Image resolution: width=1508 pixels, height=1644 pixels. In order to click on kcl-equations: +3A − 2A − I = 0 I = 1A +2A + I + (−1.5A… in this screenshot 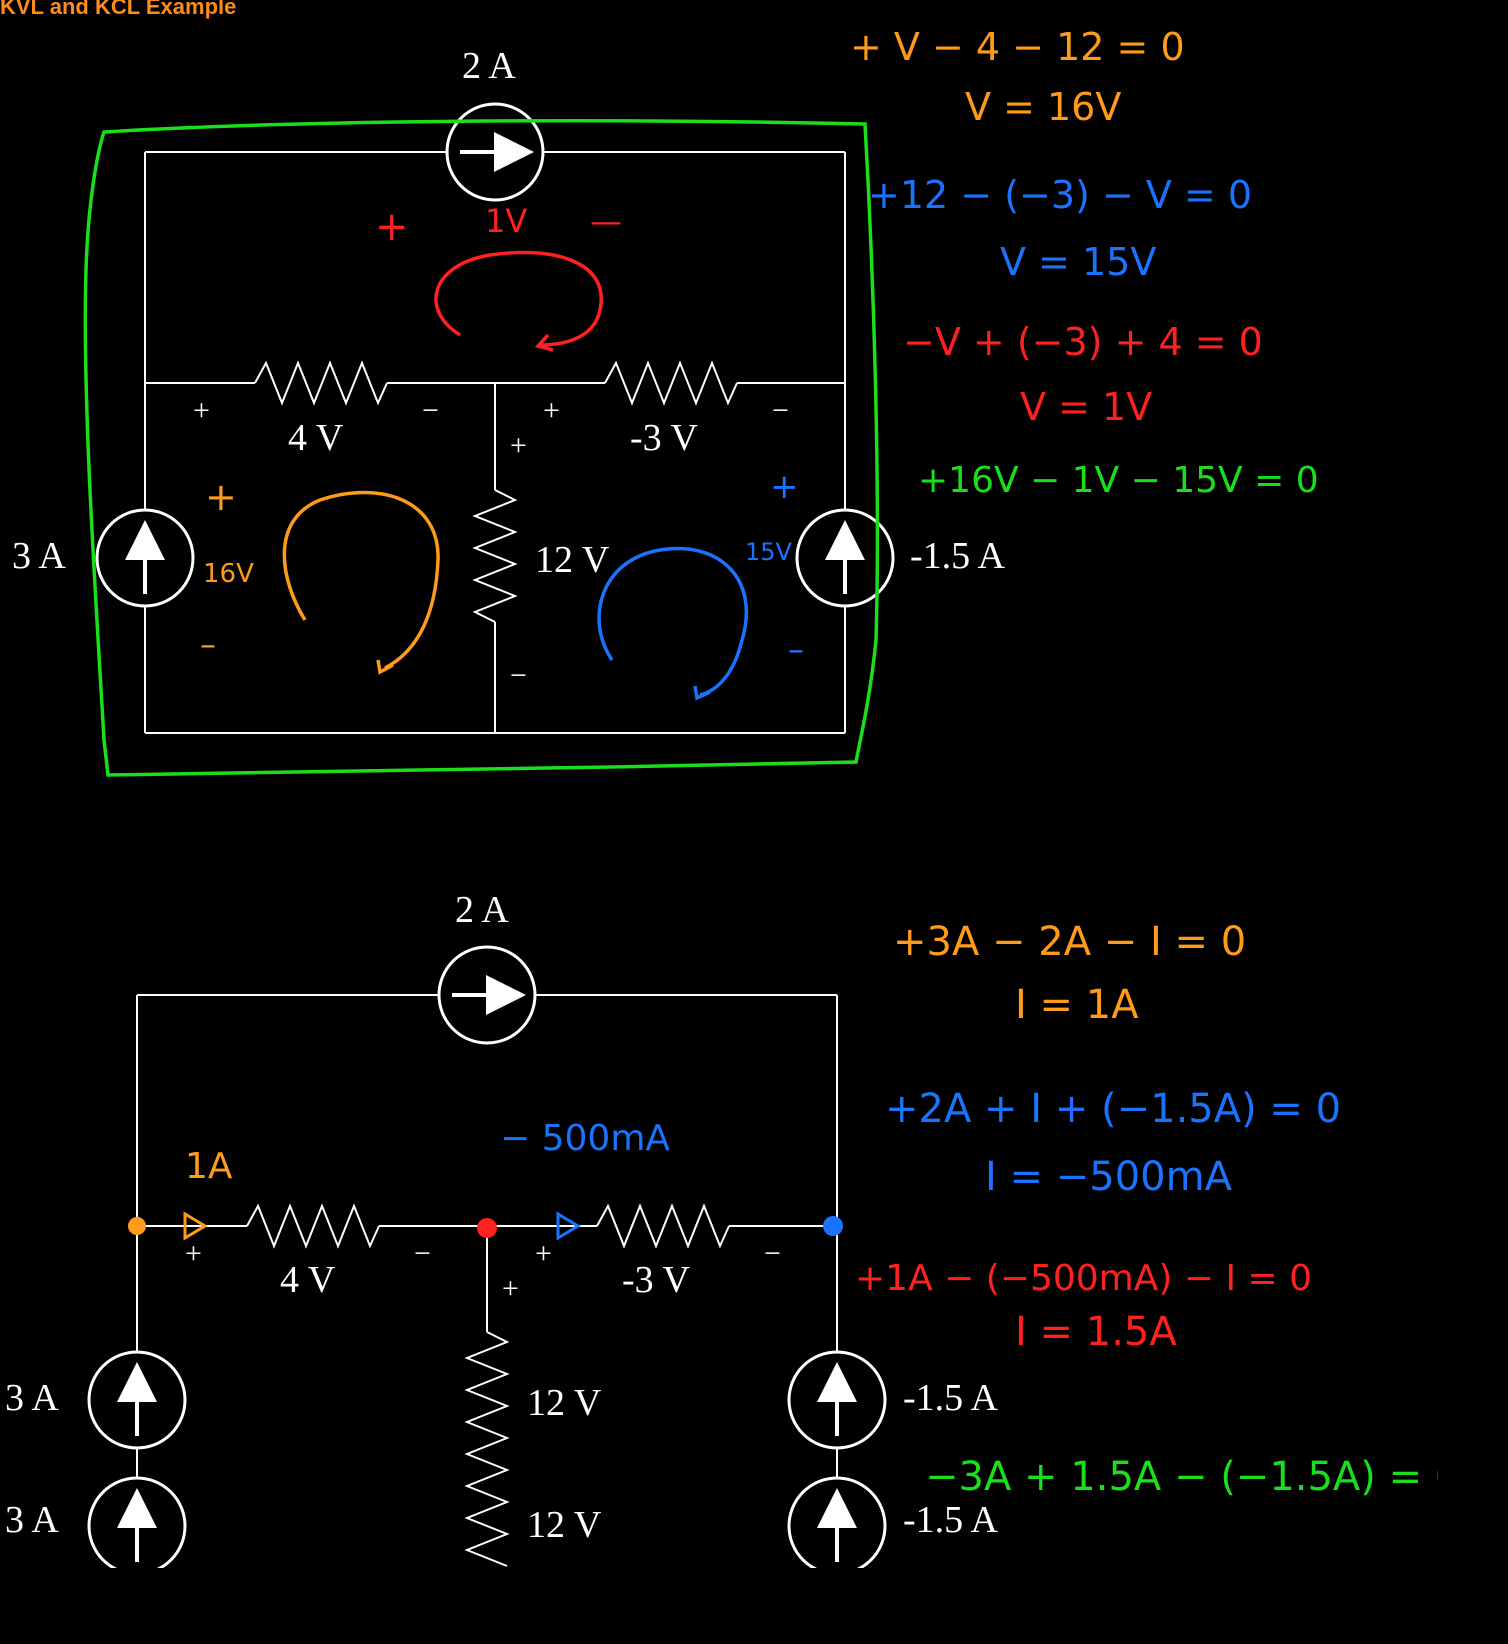, I will do `click(1146, 1209)`.